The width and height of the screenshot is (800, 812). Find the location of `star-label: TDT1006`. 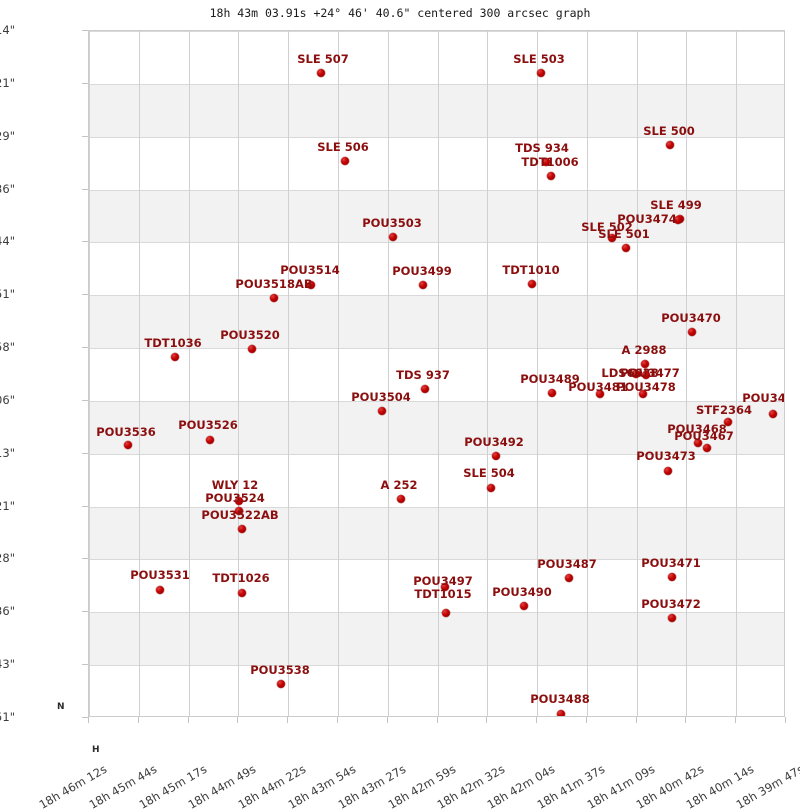

star-label: TDT1006 is located at coordinates (550, 162).